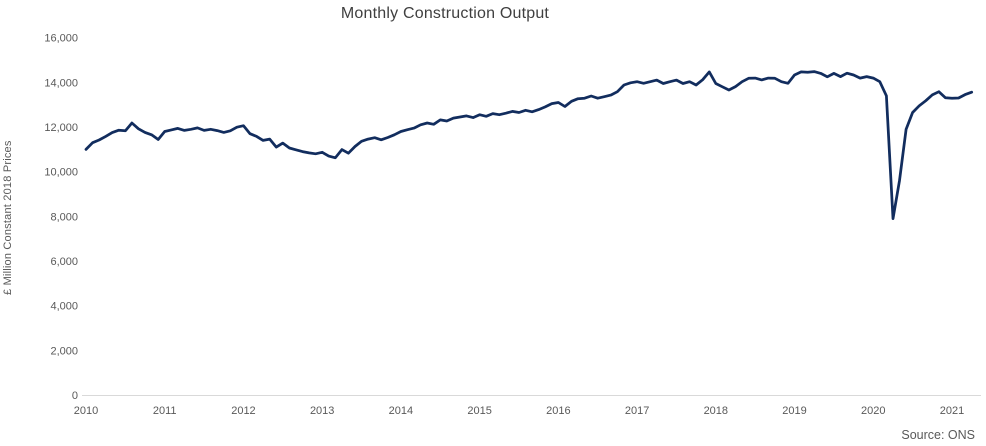  What do you see at coordinates (243, 411) in the screenshot?
I see `x-tick-label: 2012` at bounding box center [243, 411].